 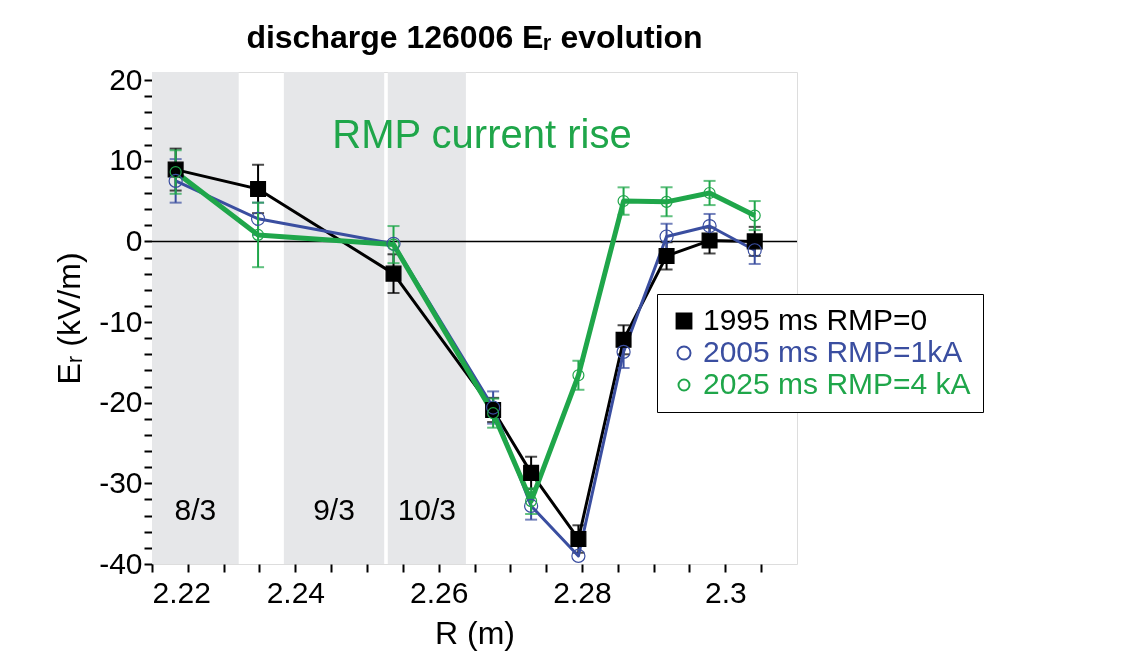 What do you see at coordinates (121, 402) in the screenshot?
I see `y-tick-label: -20` at bounding box center [121, 402].